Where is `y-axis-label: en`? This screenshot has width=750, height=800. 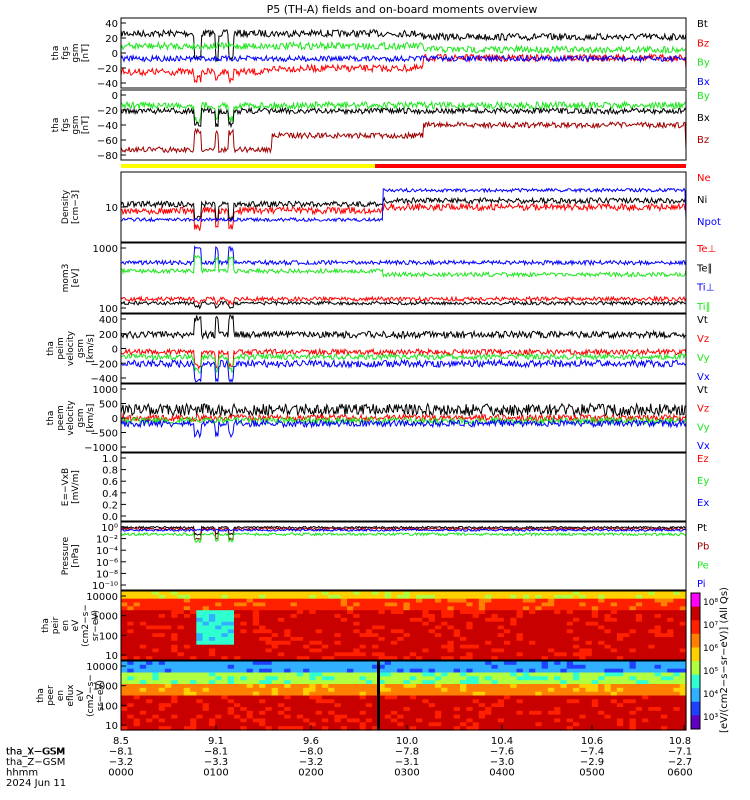 y-axis-label: en is located at coordinates (66, 625).